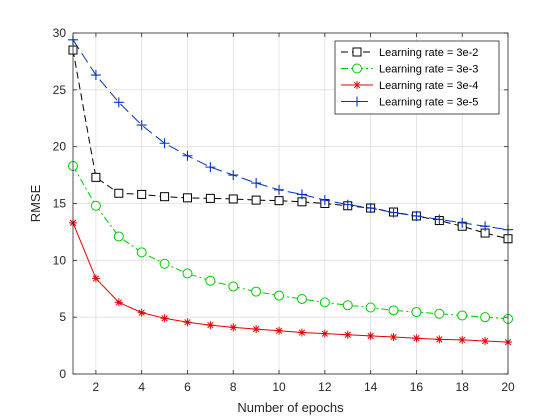 This screenshot has height=420, width=560. I want to click on x-tick-label: 10, so click(279, 387).